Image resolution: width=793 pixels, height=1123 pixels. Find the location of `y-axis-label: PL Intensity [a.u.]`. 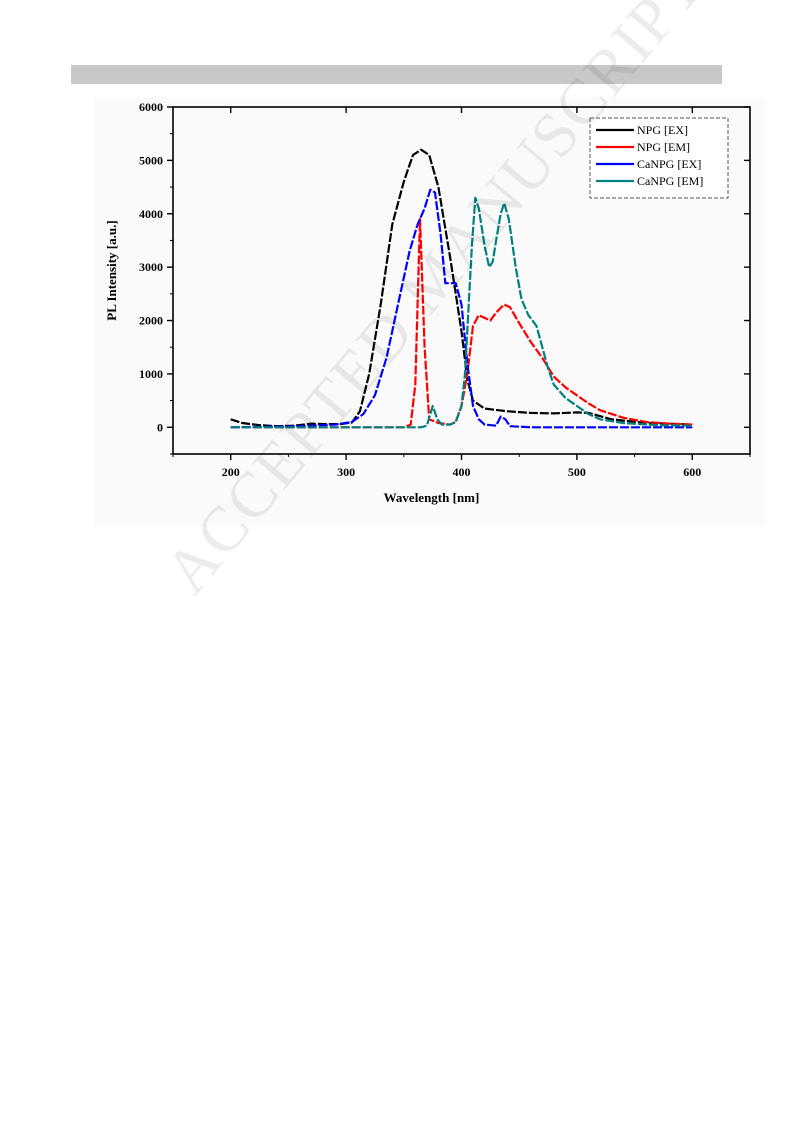

y-axis-label: PL Intensity [a.u.] is located at coordinates (111, 270).